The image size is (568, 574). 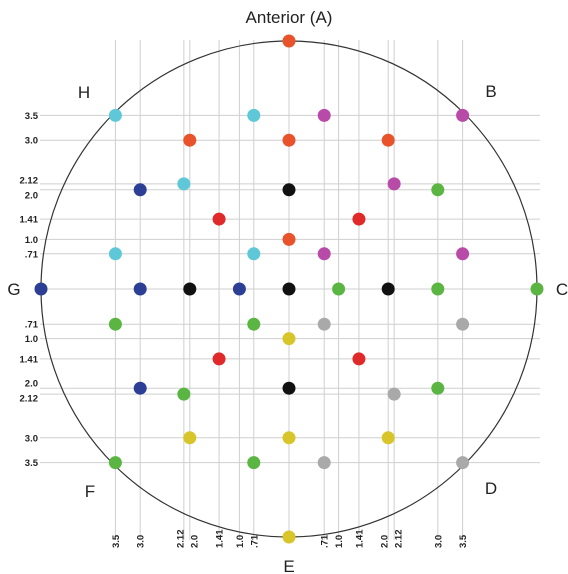 I want to click on label-e: E, so click(x=288, y=565).